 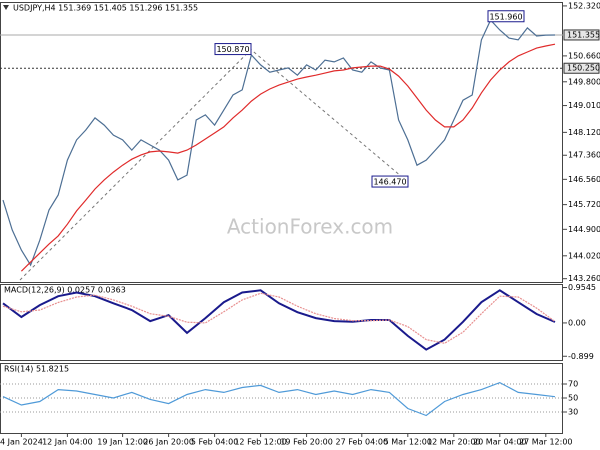 What do you see at coordinates (573, 412) in the screenshot?
I see `y-tick-label: 30` at bounding box center [573, 412].